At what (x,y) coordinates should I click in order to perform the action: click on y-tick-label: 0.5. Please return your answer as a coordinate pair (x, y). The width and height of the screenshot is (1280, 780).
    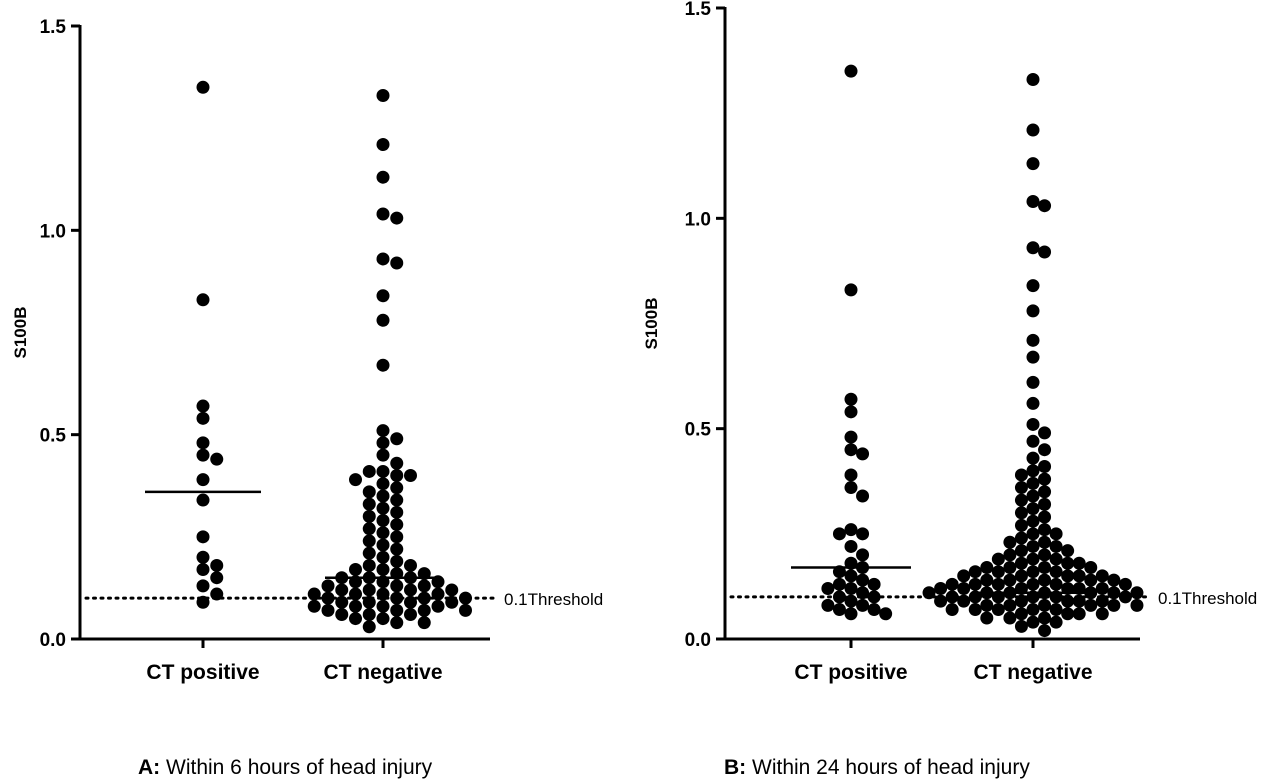
    Looking at the image, I should click on (53, 436).